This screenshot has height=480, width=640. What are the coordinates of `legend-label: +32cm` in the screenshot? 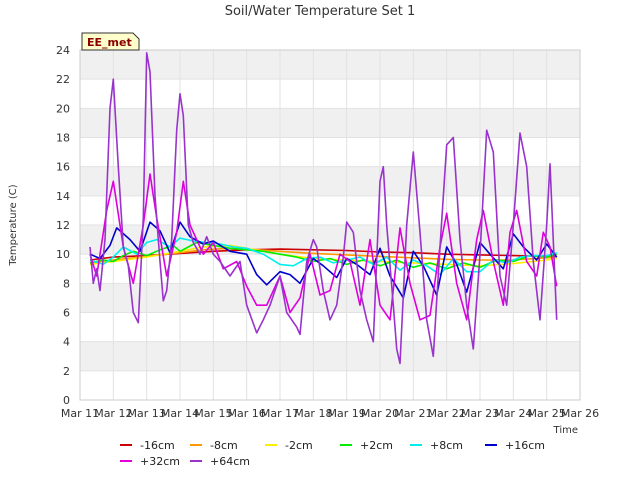 It's located at (160, 461).